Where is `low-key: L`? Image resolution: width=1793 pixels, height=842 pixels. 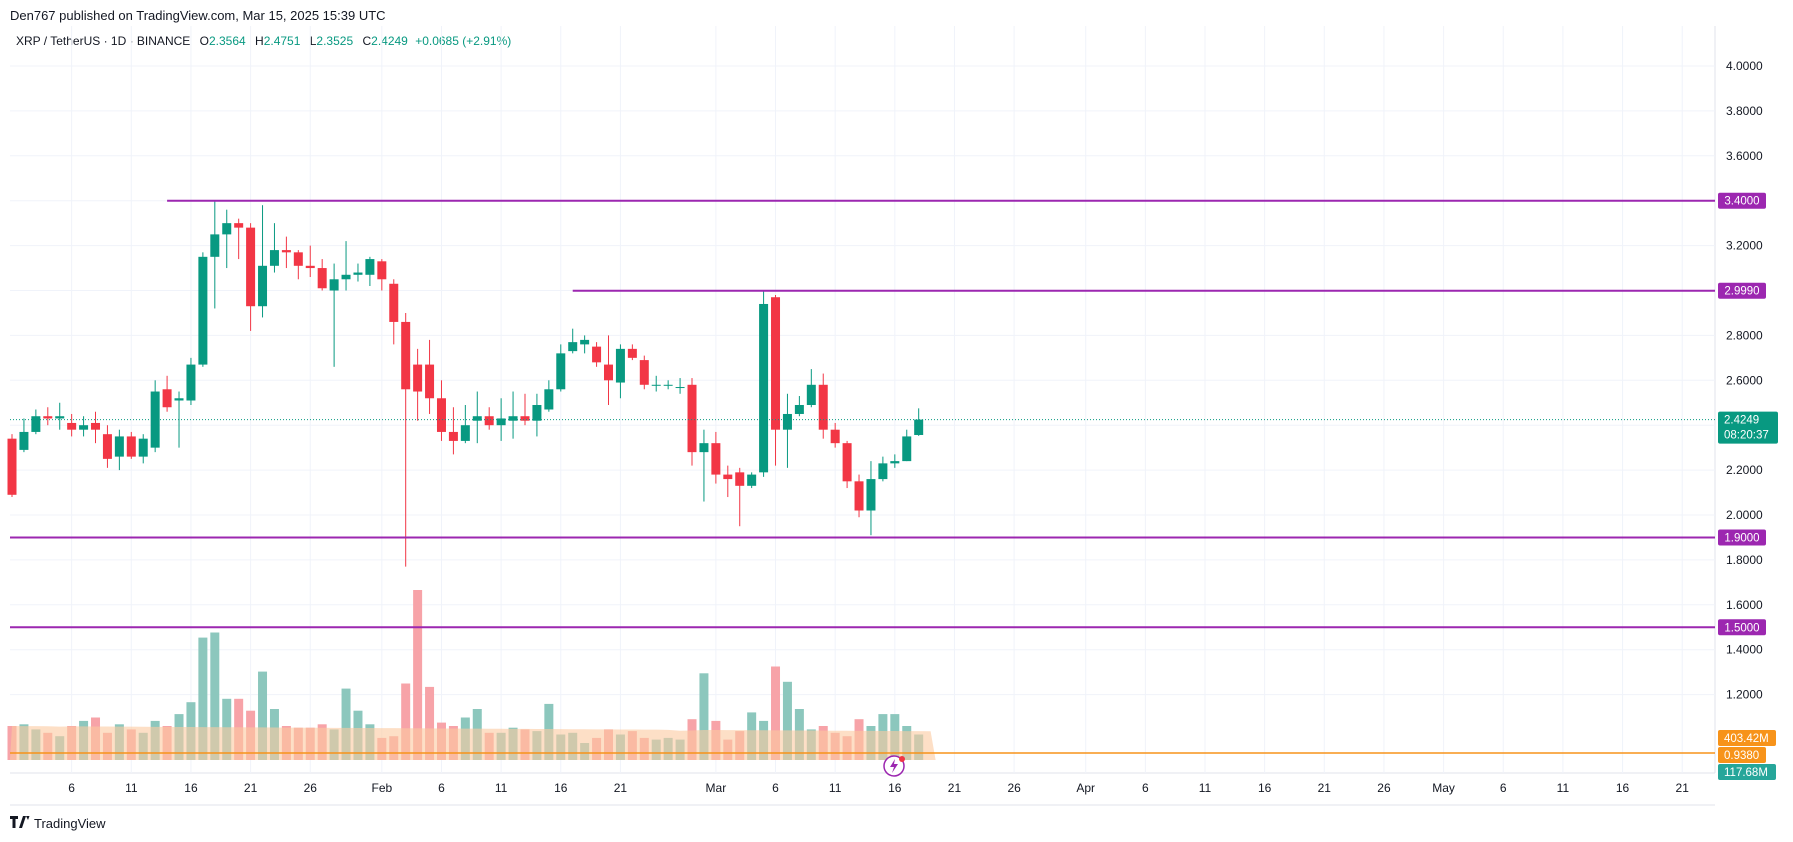
low-key: L is located at coordinates (313, 41).